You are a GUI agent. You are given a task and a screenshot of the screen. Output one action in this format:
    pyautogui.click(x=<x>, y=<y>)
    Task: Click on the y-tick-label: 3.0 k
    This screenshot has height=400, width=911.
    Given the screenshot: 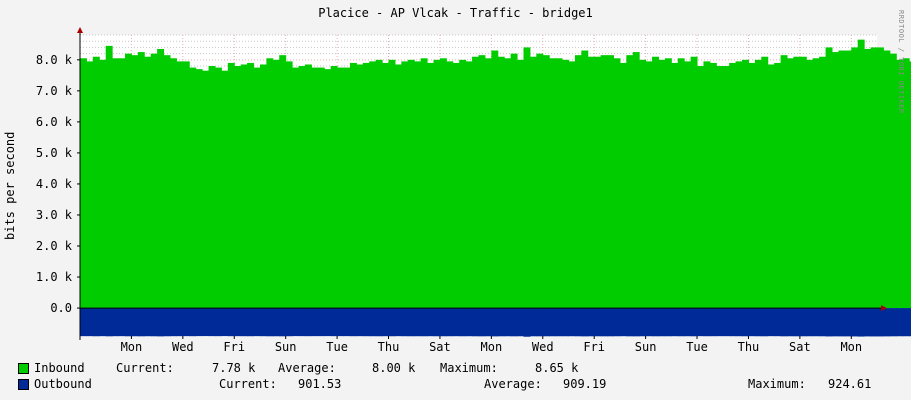 What is the action you would take?
    pyautogui.click(x=54, y=215)
    